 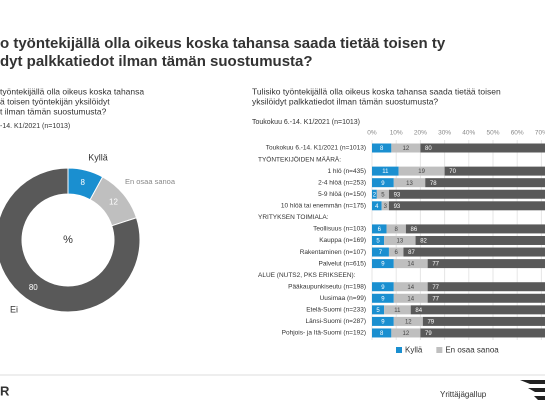 What do you see at coordinates (342, 263) in the screenshot?
I see `y-tick-label: Palvelut (n=615)` at bounding box center [342, 263].